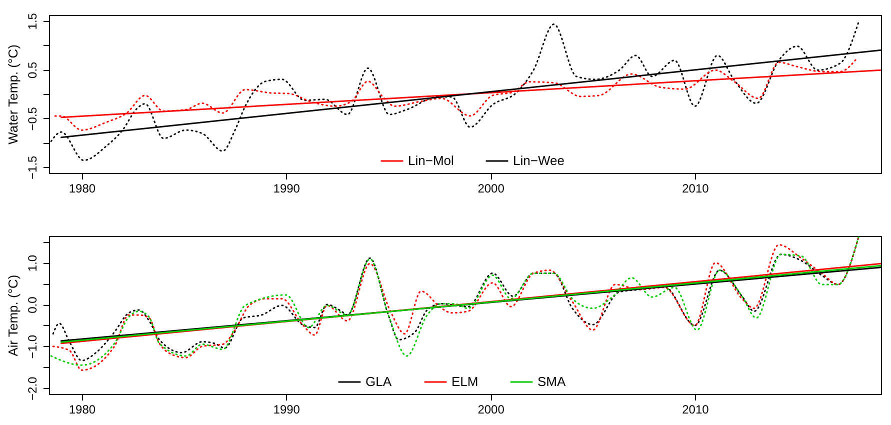 This screenshot has width=891, height=425. I want to click on y-tick-label: 0.0, so click(33, 305).